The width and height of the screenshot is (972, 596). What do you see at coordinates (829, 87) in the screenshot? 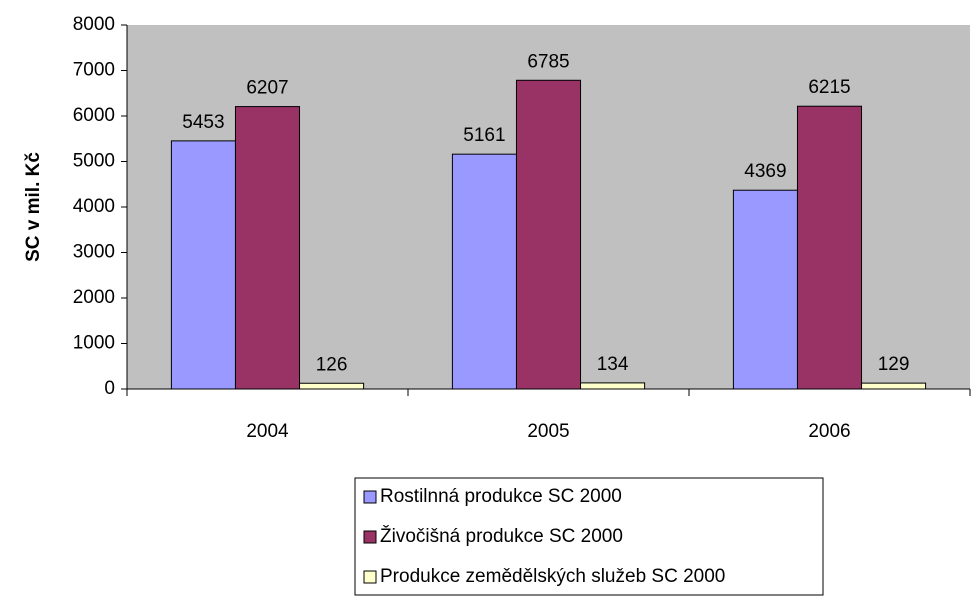
I see `data-label: 6215` at bounding box center [829, 87].